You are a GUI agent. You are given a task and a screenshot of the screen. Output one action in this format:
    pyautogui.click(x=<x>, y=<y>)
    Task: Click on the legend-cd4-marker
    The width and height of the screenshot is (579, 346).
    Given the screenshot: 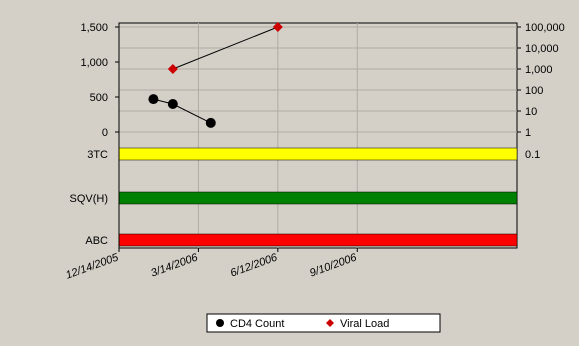 What is the action you would take?
    pyautogui.click(x=220, y=323)
    